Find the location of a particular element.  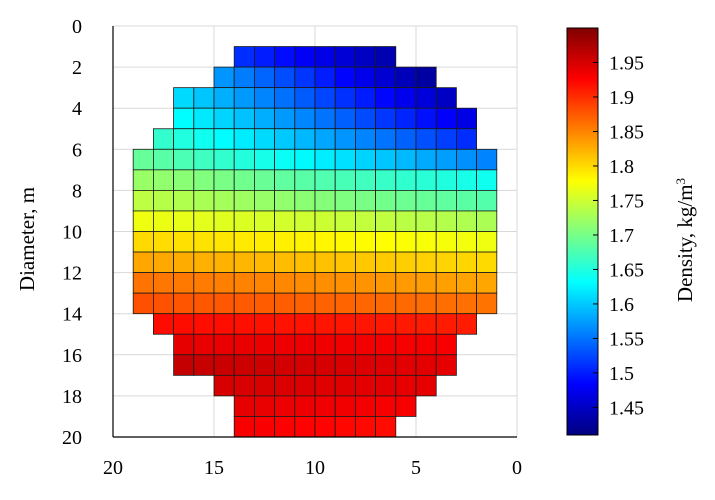

x-tick-label: 5 is located at coordinates (416, 468).